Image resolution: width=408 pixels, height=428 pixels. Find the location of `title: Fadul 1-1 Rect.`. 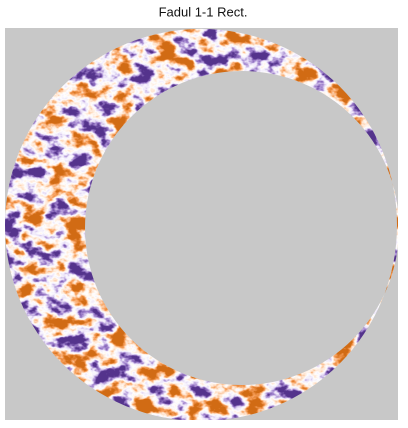

title: Fadul 1-1 Rect. is located at coordinates (203, 11).